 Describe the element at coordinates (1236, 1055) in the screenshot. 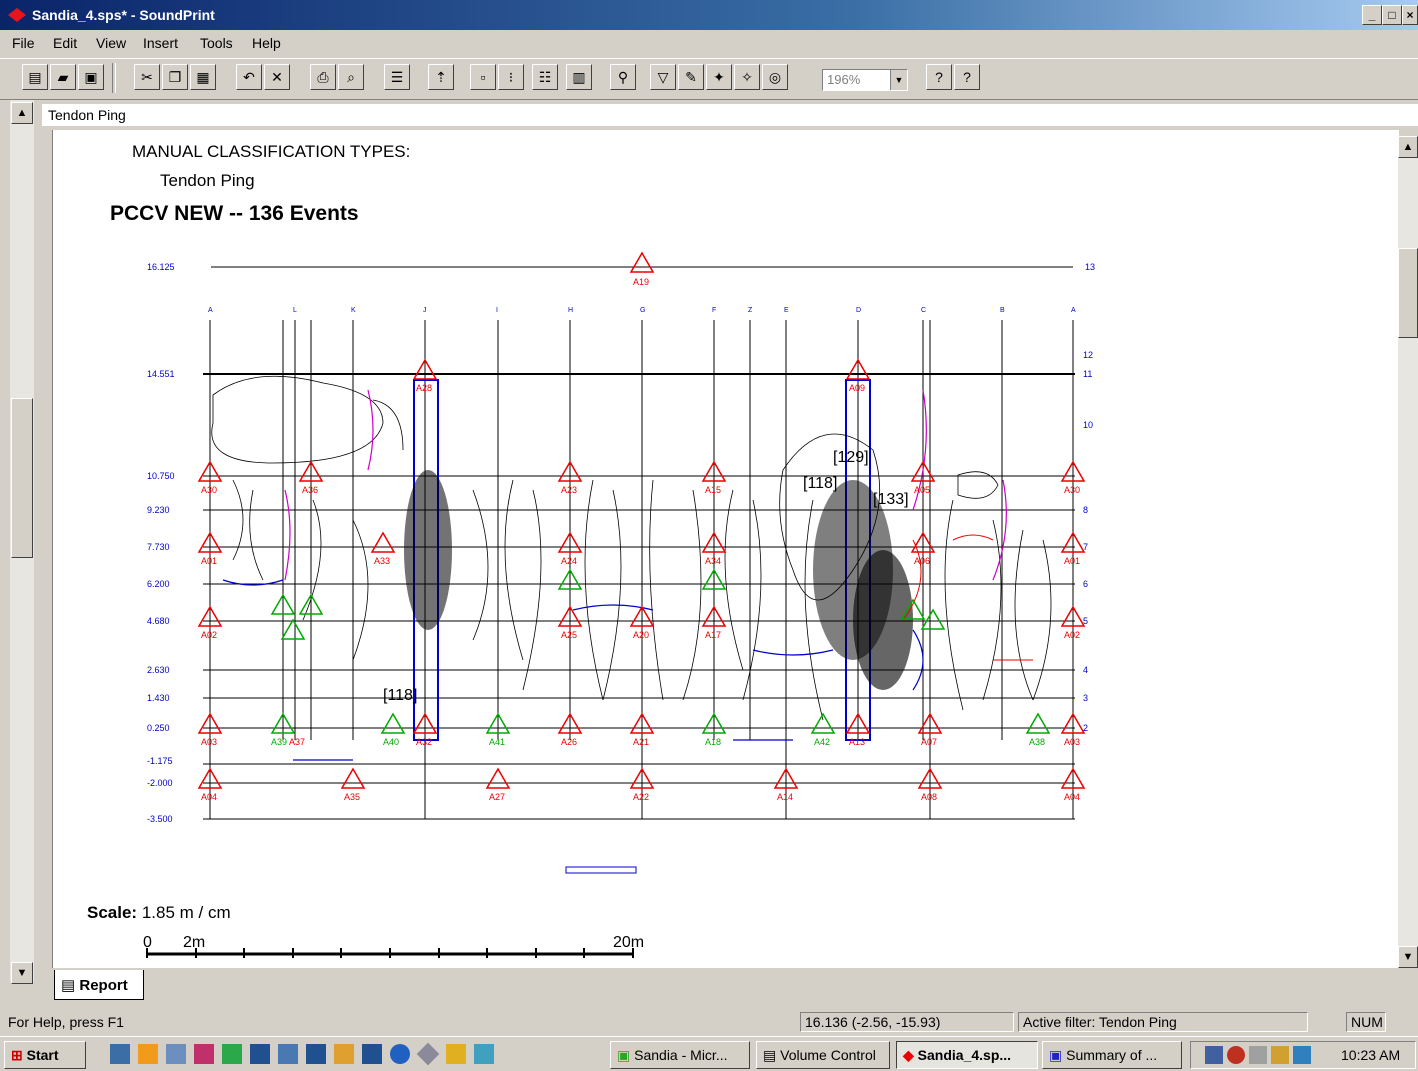

I see `tray-antivirus-icon` at that location.